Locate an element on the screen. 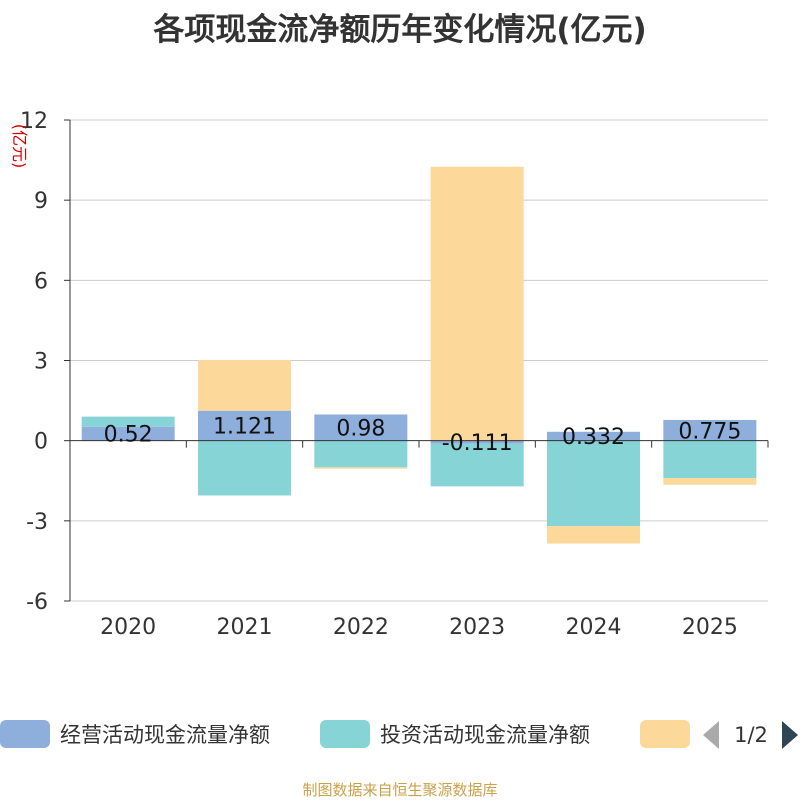  bar-series-2-2025 is located at coordinates (710, 459).